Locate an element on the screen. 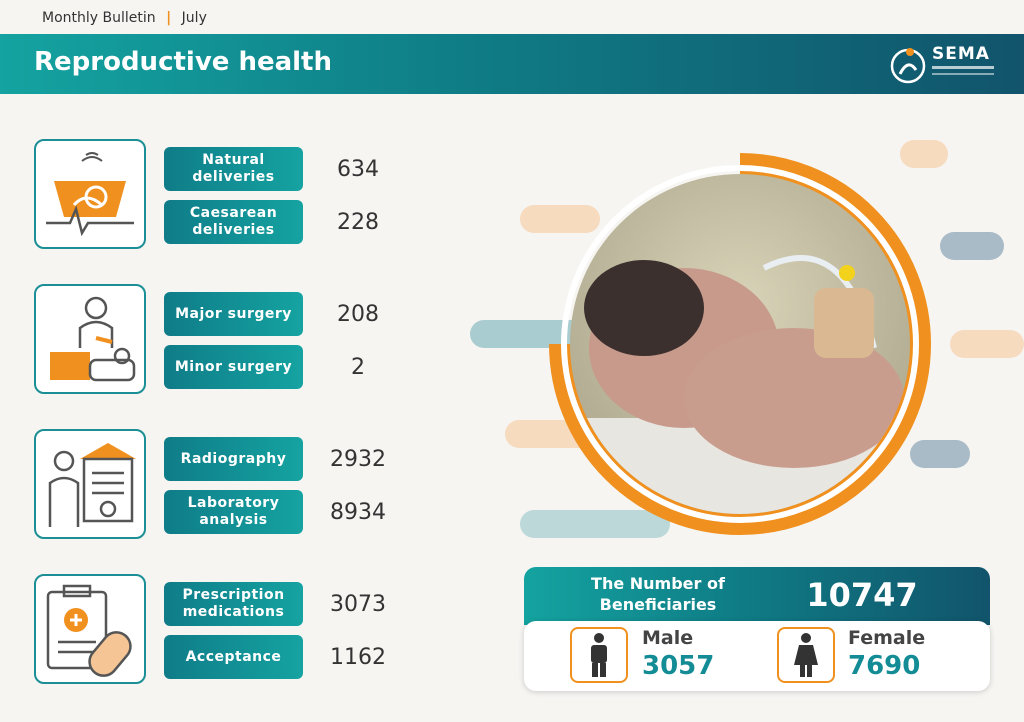  laboratory-analysis-value: 8934 is located at coordinates (358, 512).